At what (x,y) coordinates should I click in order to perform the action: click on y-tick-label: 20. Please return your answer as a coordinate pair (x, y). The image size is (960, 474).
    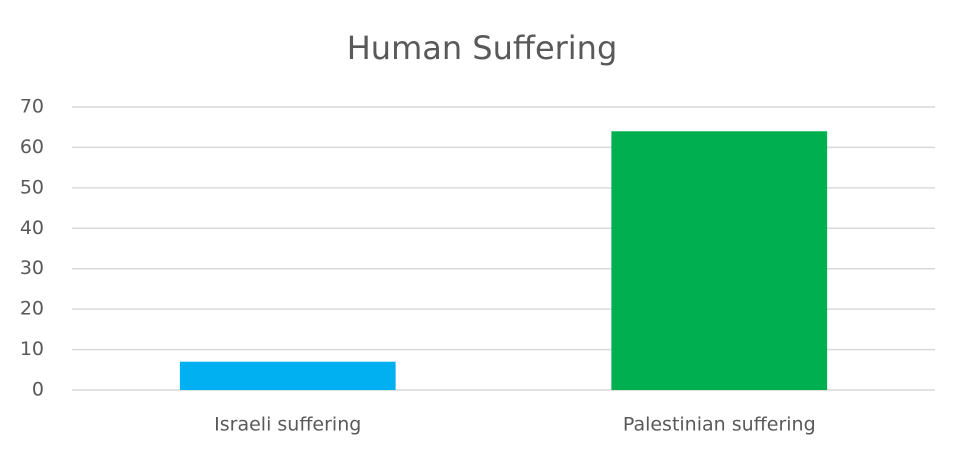
    Looking at the image, I should click on (32, 309).